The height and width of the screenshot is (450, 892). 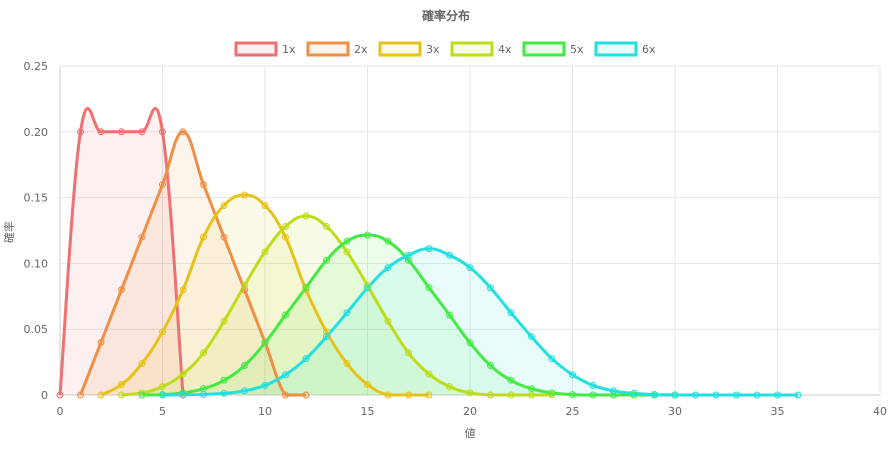 I want to click on legend-item-5x: 5x, so click(x=553, y=49).